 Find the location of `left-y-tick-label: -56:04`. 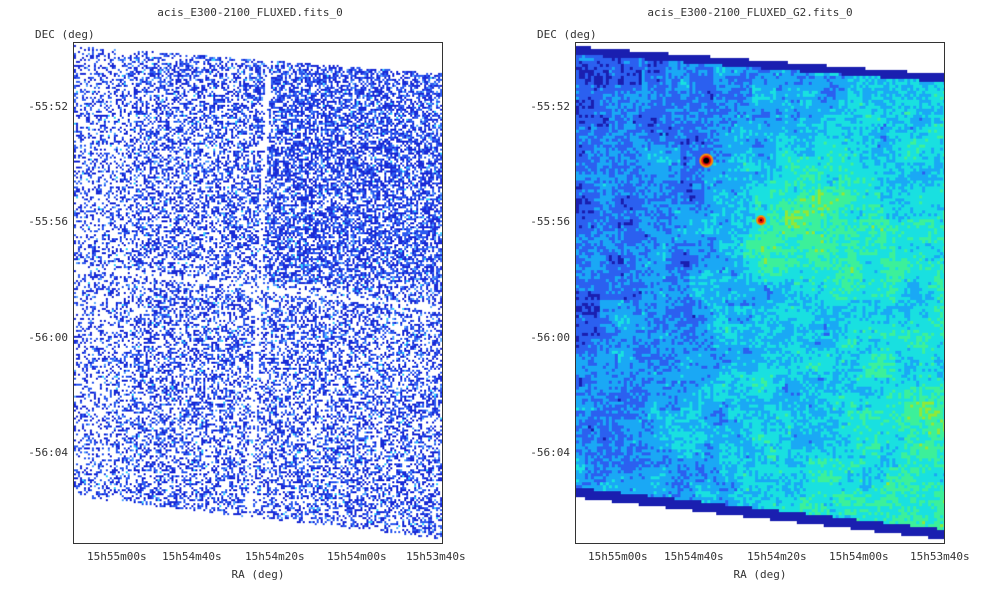

left-y-tick-label: -56:04 is located at coordinates (48, 452).